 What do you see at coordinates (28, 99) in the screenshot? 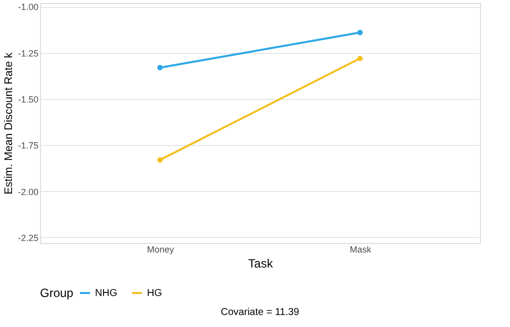
I see `y-tick-label: -1.50` at bounding box center [28, 99].